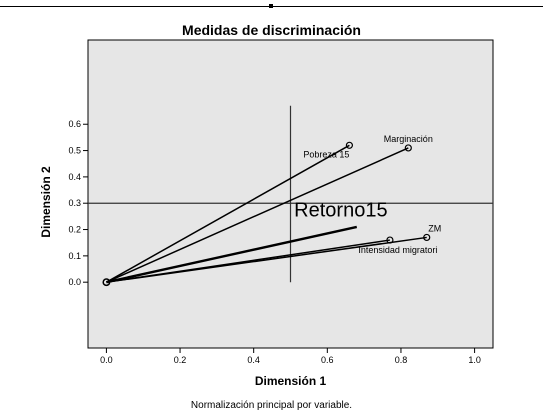  Describe the element at coordinates (401, 360) in the screenshot. I see `x-tick-label: 0.8` at that location.